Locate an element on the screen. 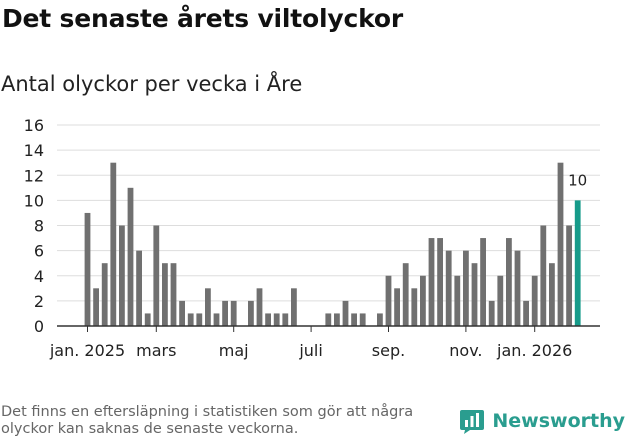 Image resolution: width=631 pixels, height=439 pixels. x-tick-label: jan. 2025 is located at coordinates (87, 350).